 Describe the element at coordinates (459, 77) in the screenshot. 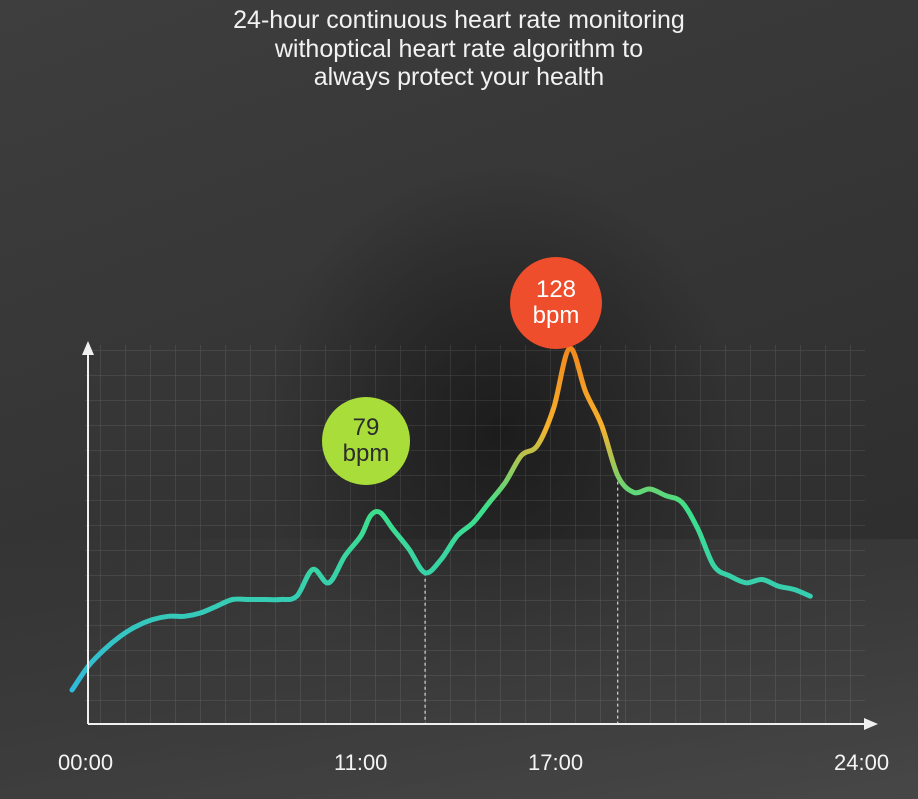

I see `heading-line-3: always protect your health` at that location.